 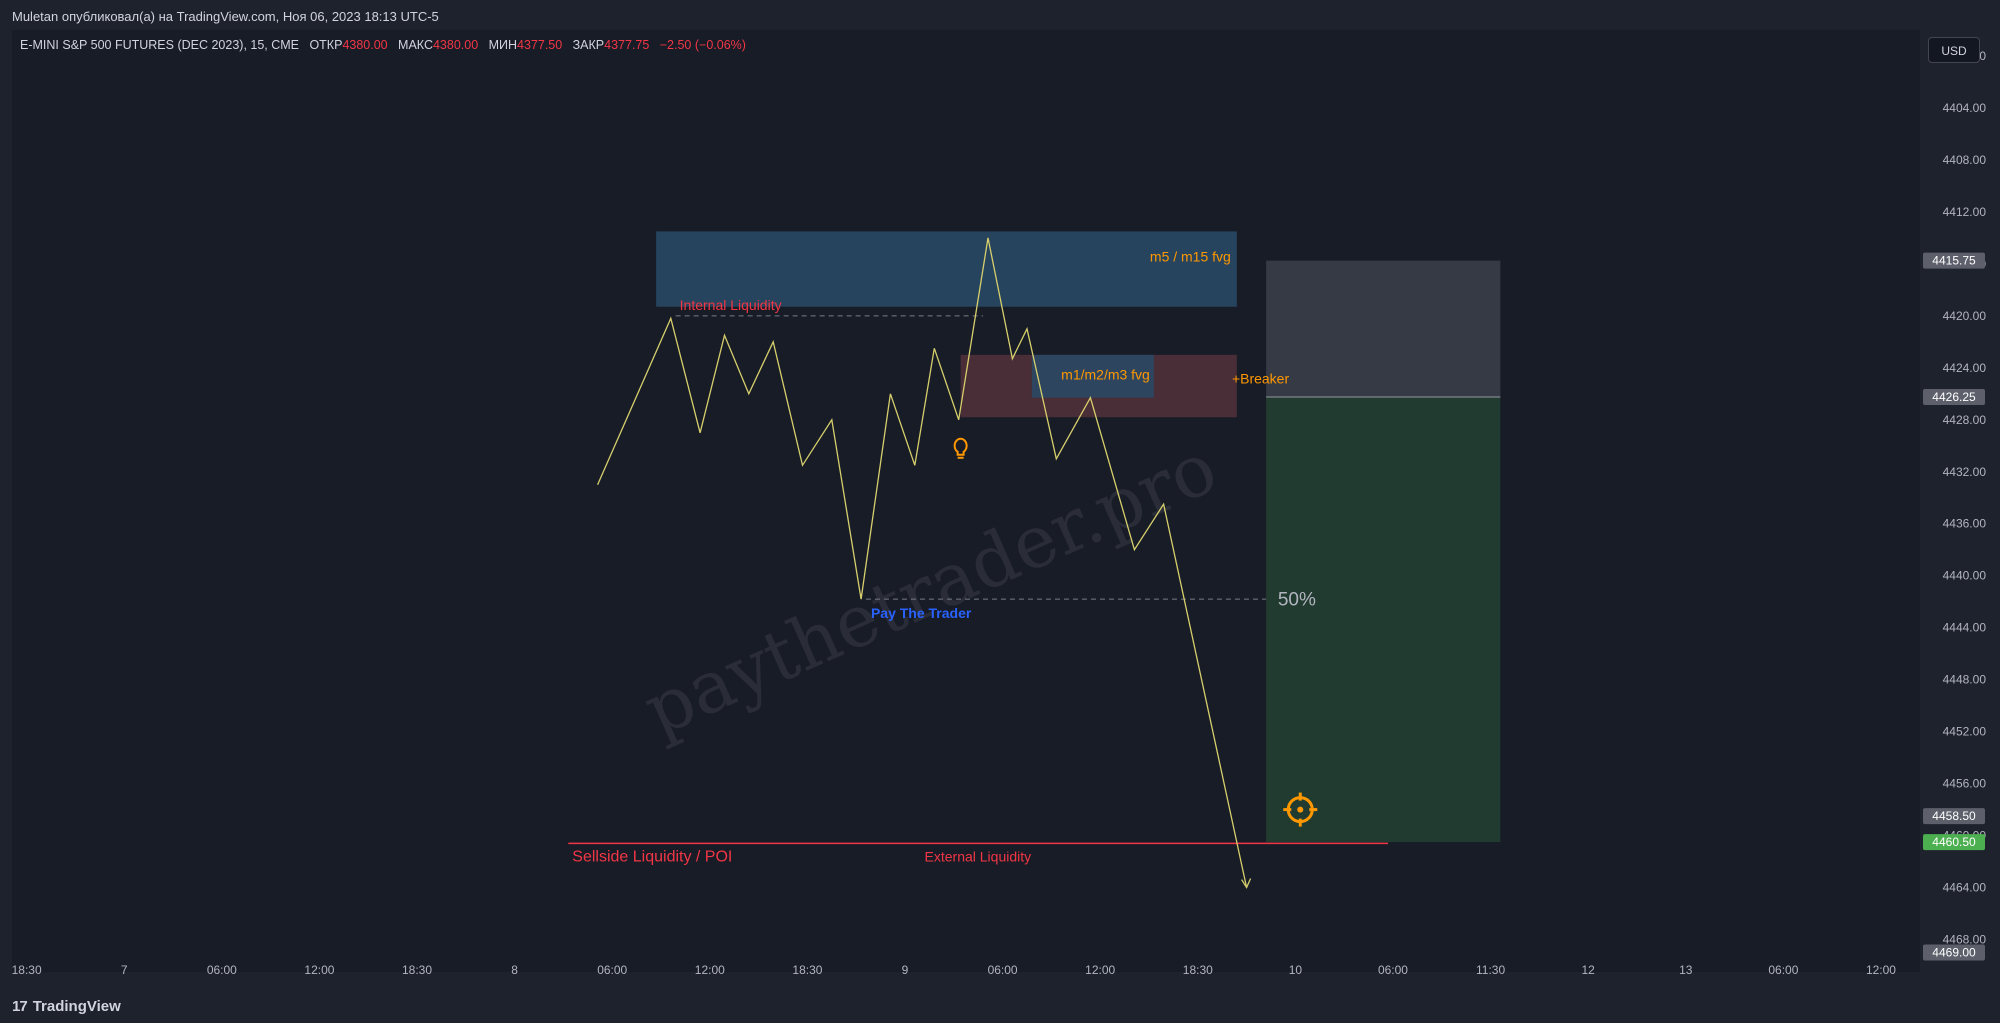 What do you see at coordinates (1105, 375) in the screenshot?
I see `fvg-m1-m2-m3-label: m1/m2/m3 fvg` at bounding box center [1105, 375].